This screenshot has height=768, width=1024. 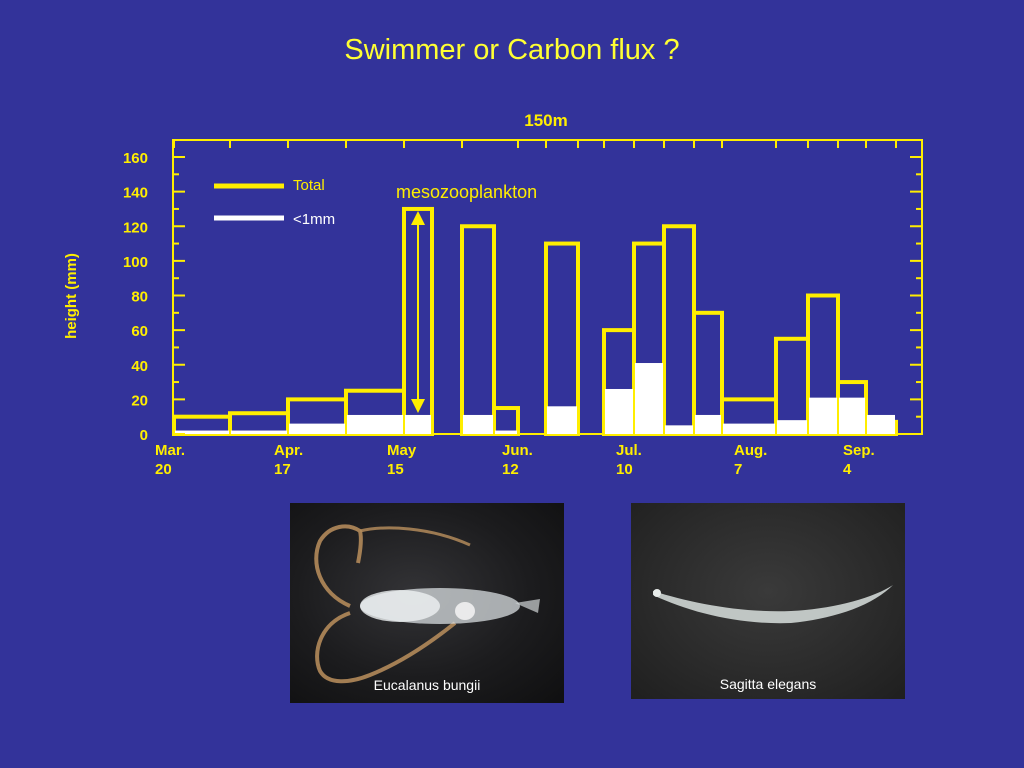 I want to click on annotation-arrowhead-bottom, so click(x=418, y=406).